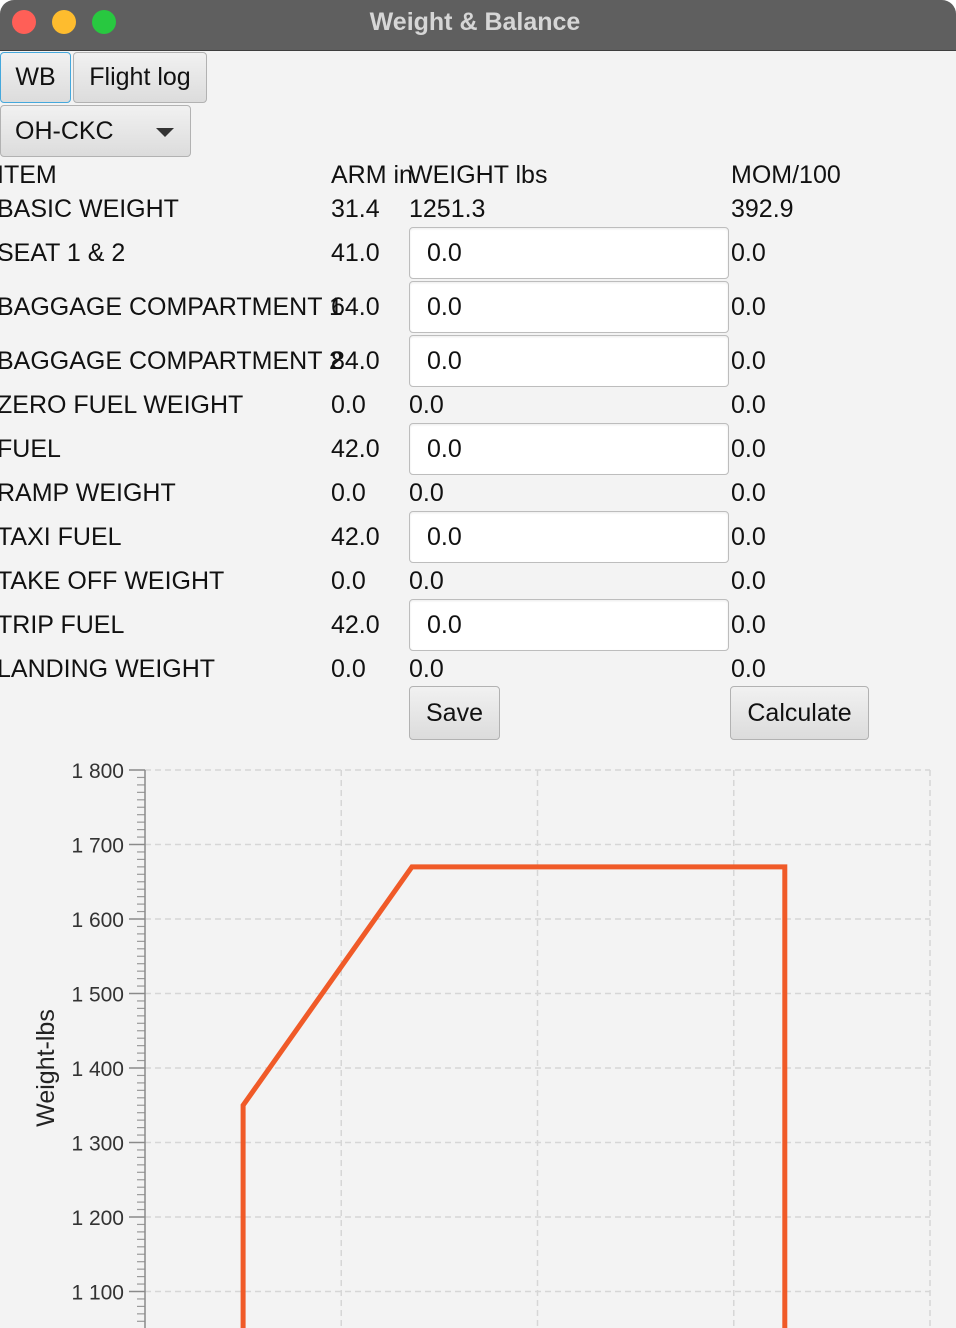 This screenshot has height=1328, width=956. What do you see at coordinates (63, 253) in the screenshot?
I see `row-item-label: SEAT 1 & 2` at bounding box center [63, 253].